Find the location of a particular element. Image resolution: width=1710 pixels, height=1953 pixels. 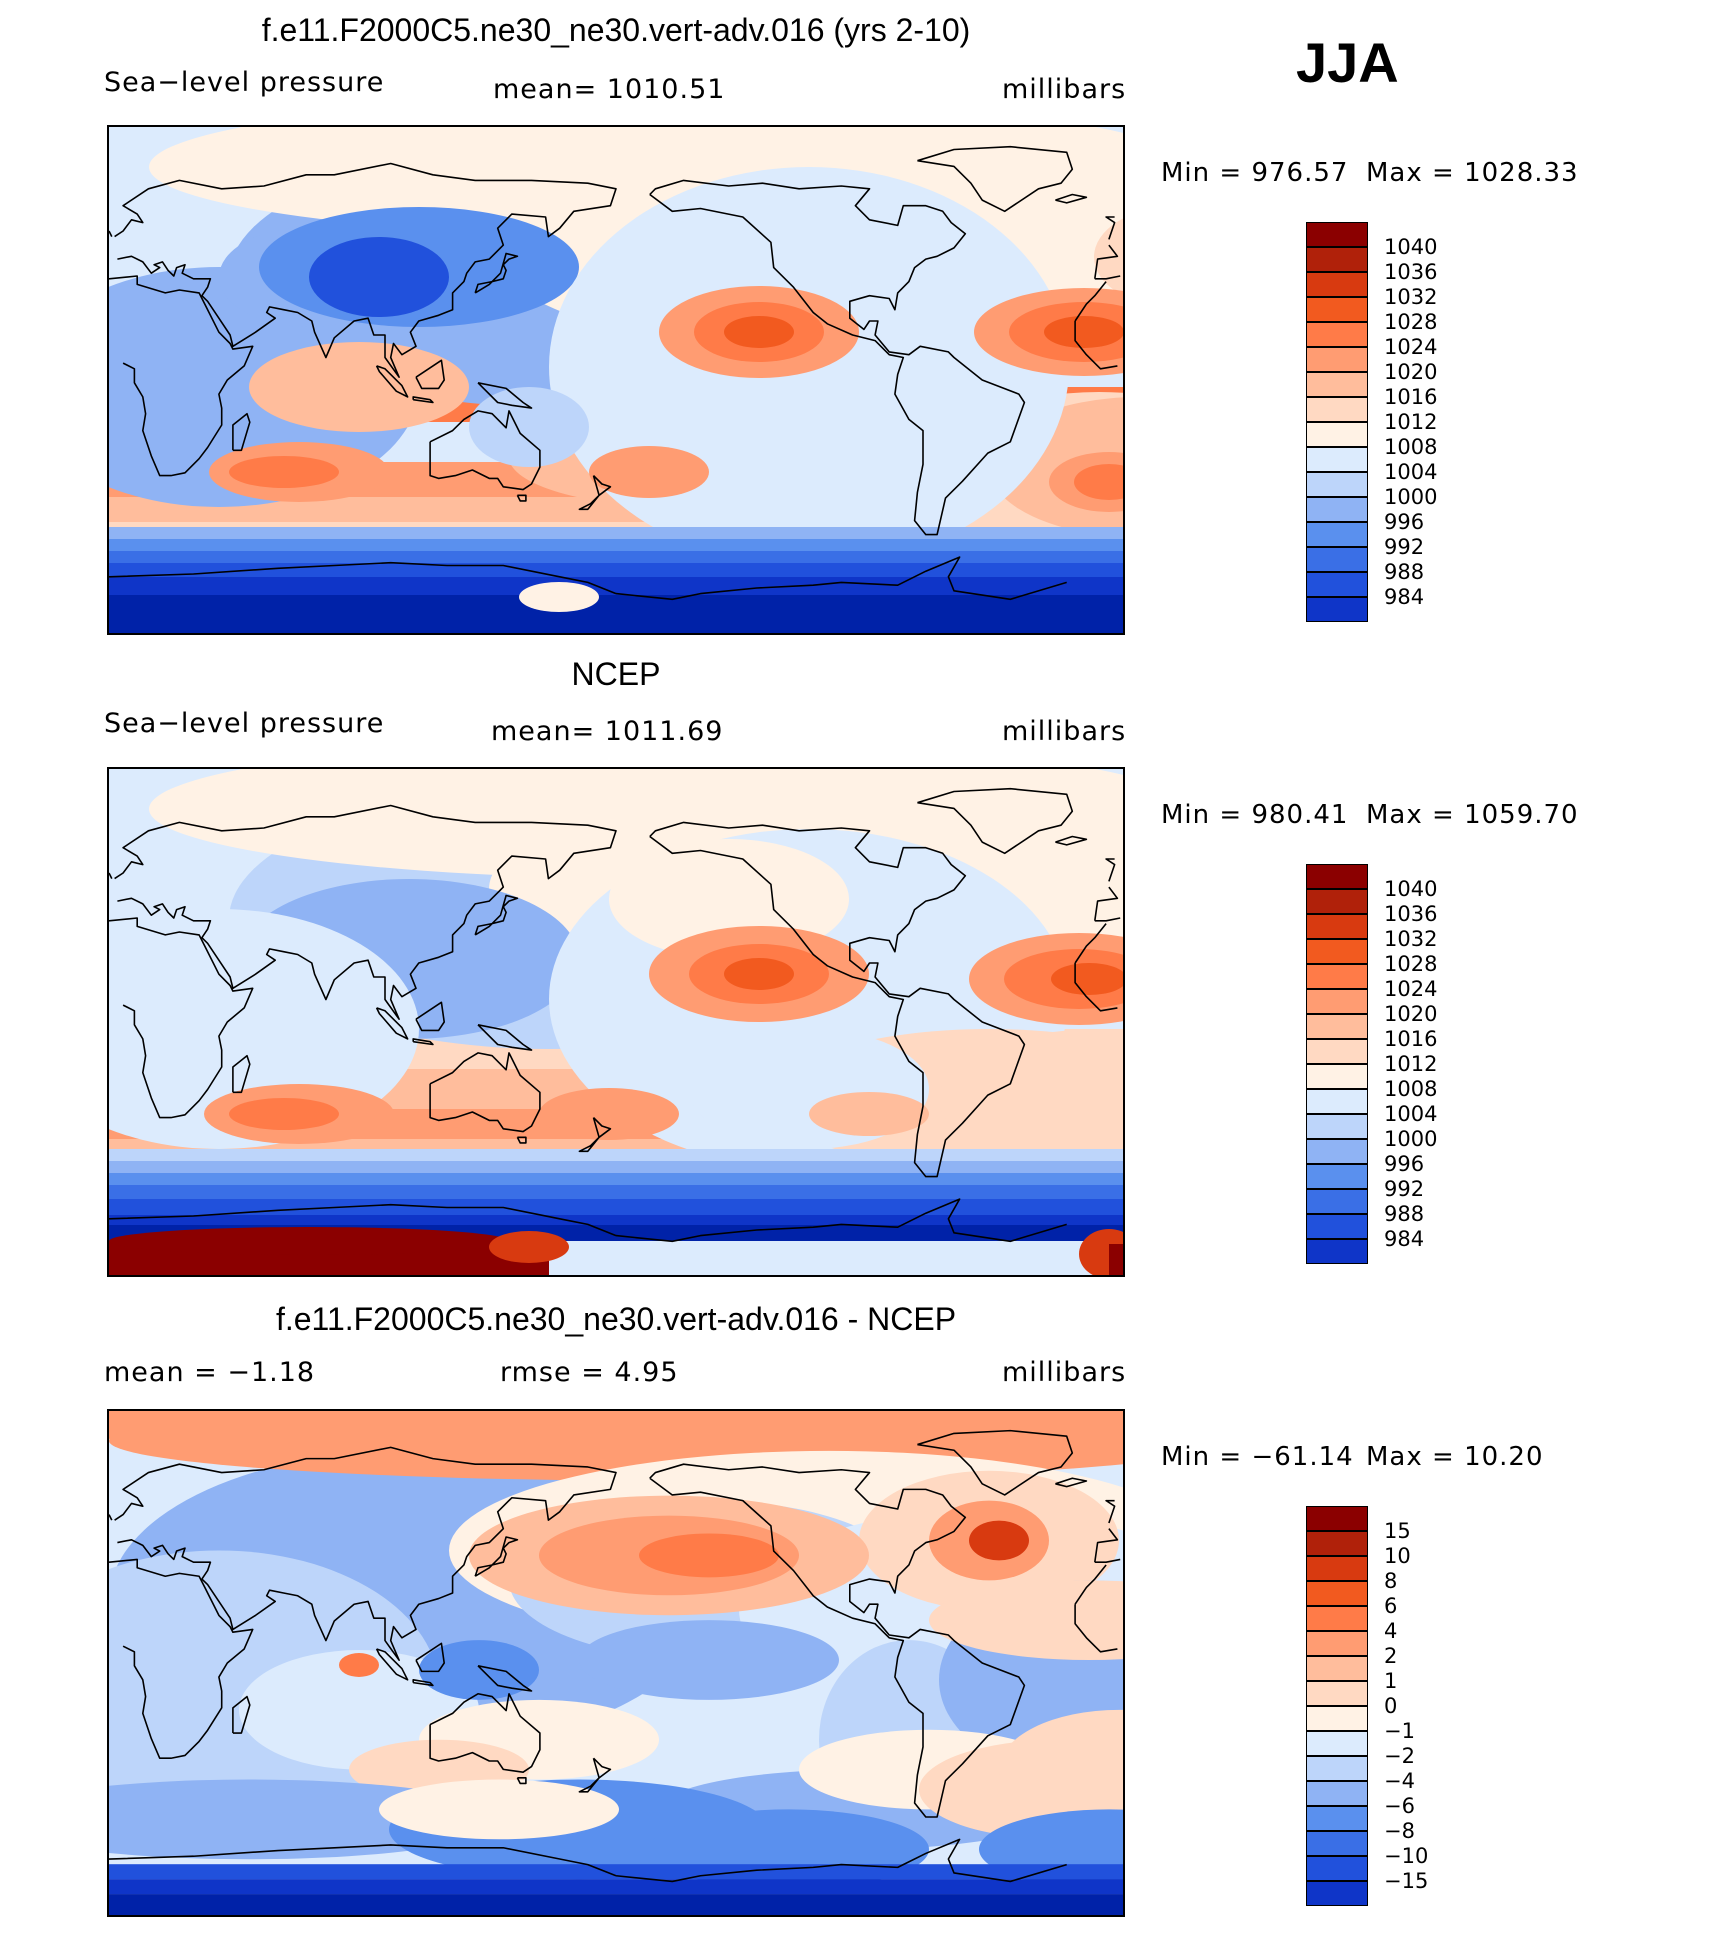

colorbar-tick-label: 1040 is located at coordinates (1411, 889).